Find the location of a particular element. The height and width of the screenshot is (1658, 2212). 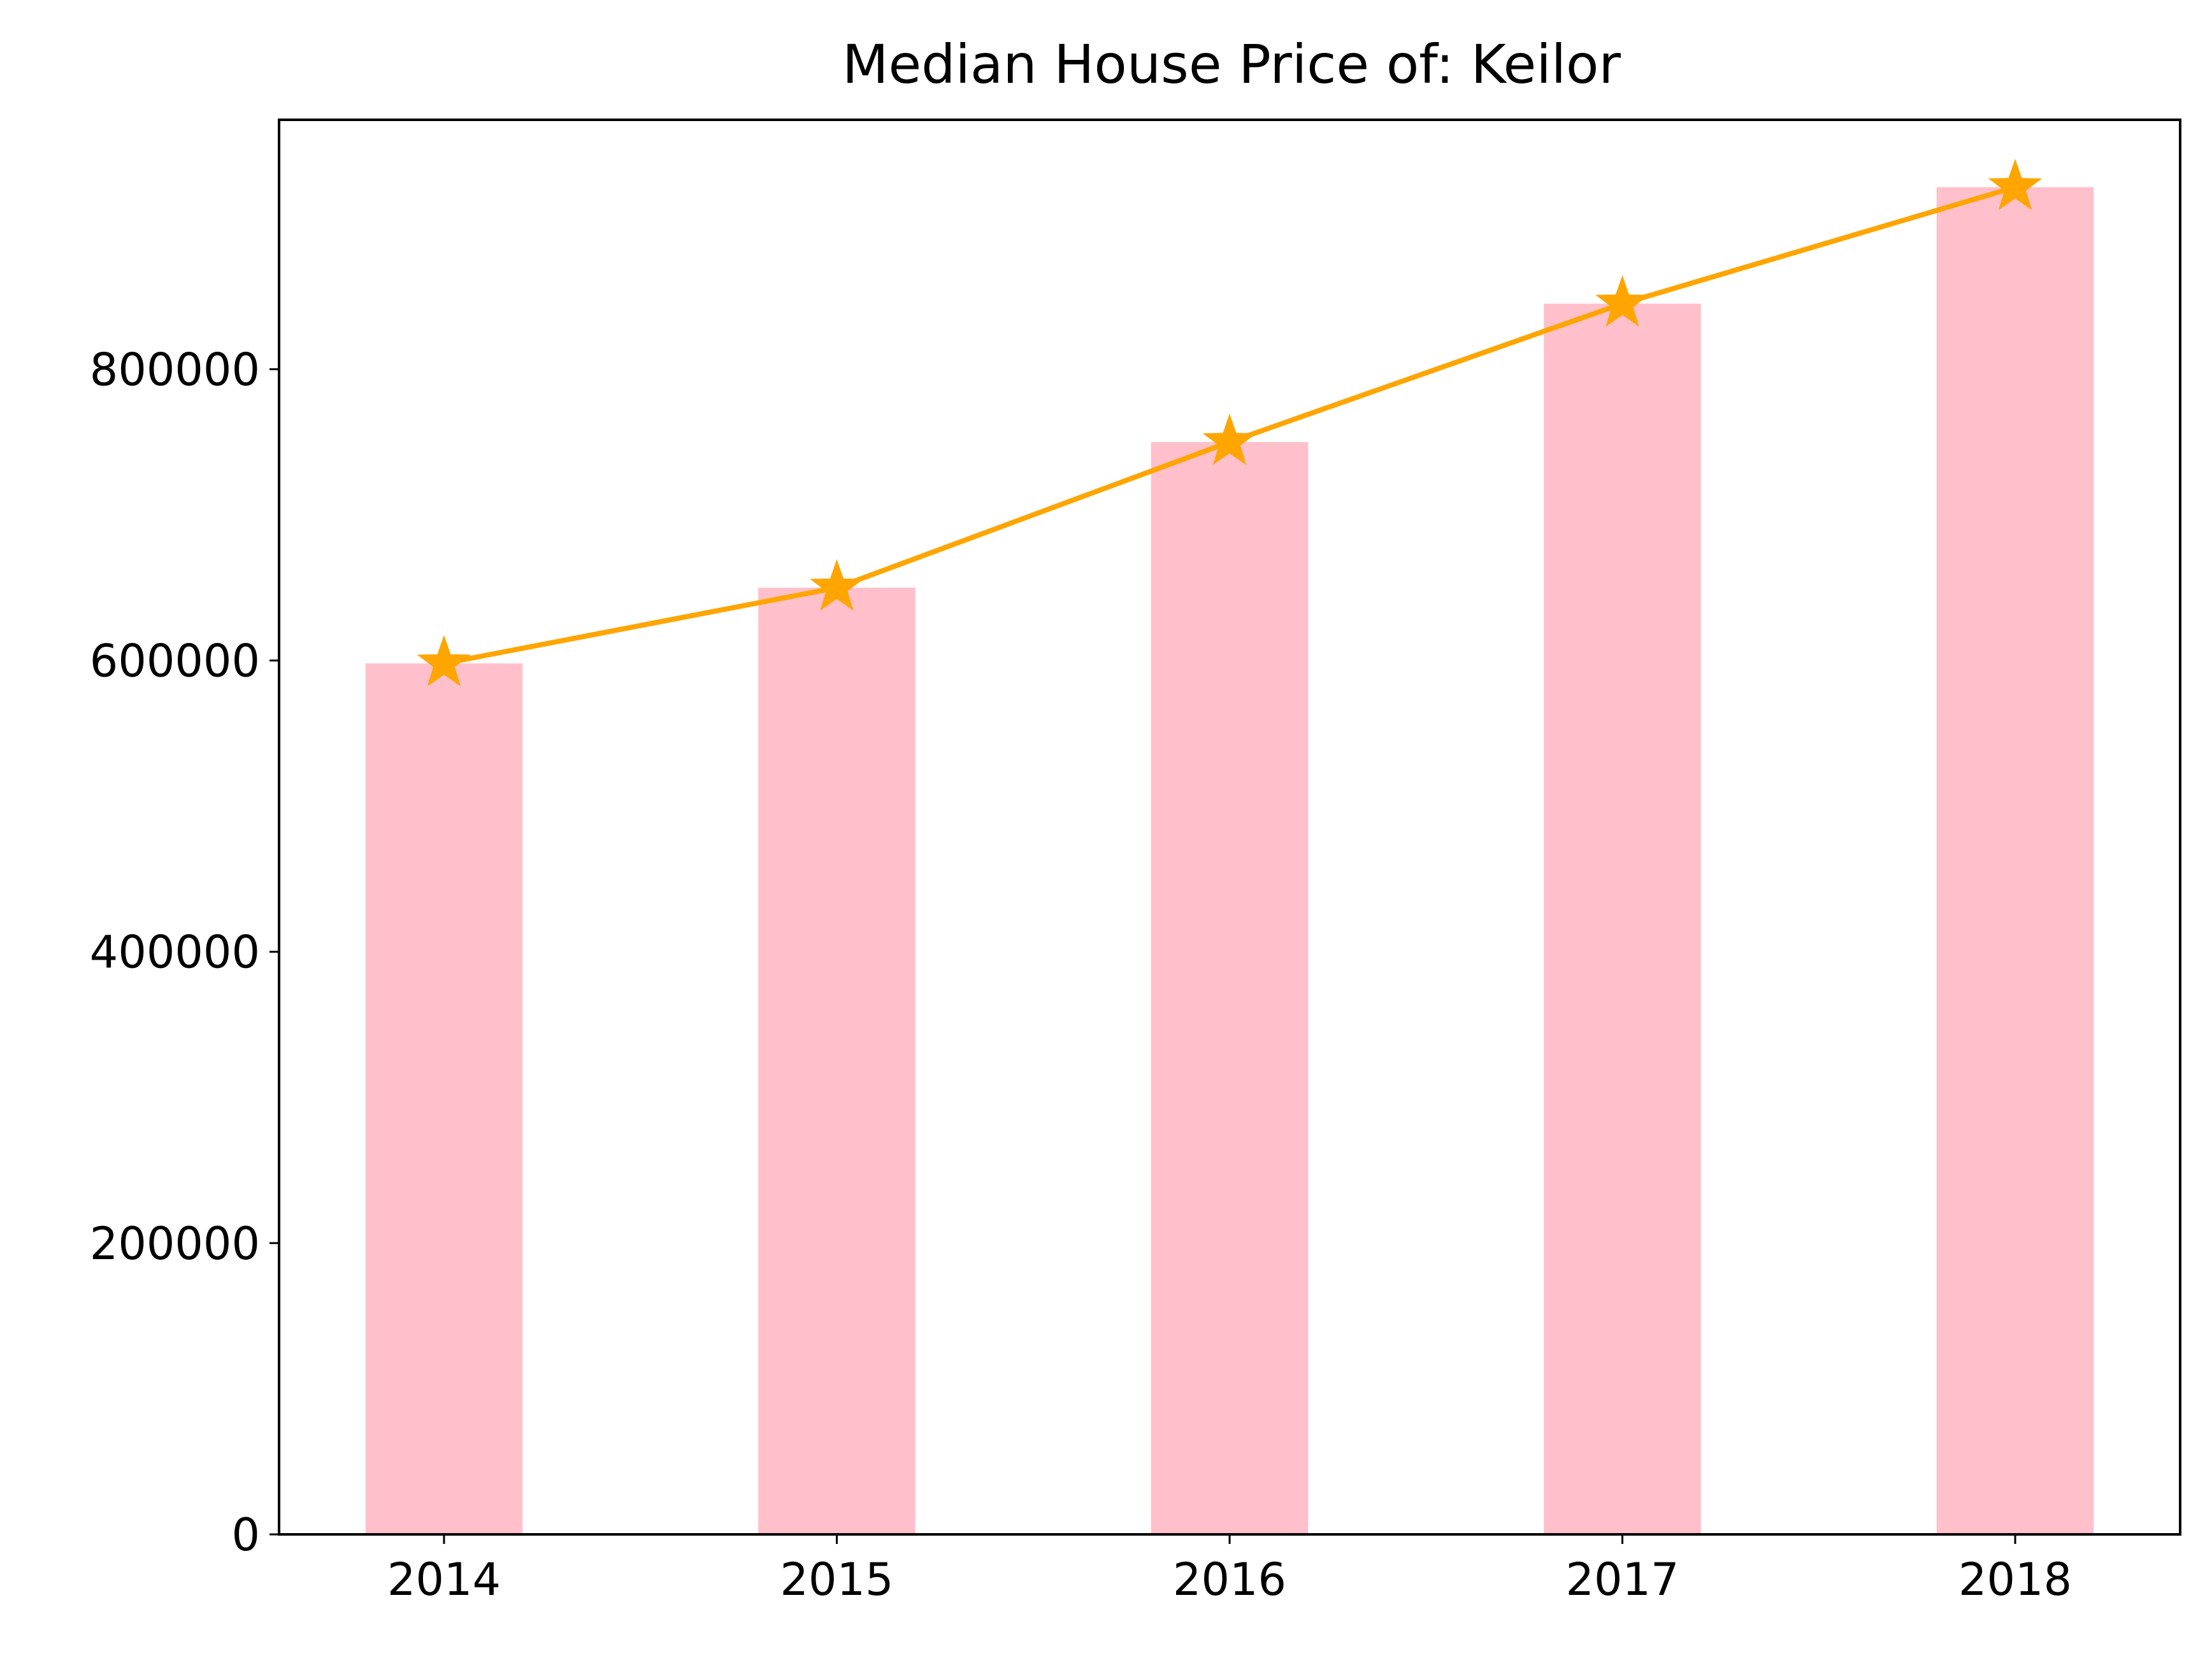

y-tick-label: 800000 is located at coordinates (175, 369).